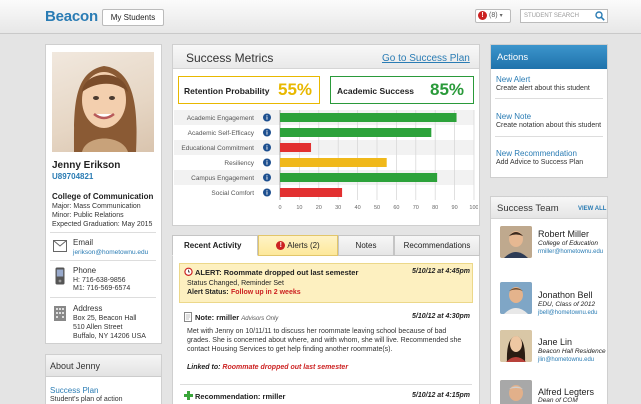 The width and height of the screenshot is (641, 404). I want to click on chart-category-label: Campus Engagement, so click(222, 178).